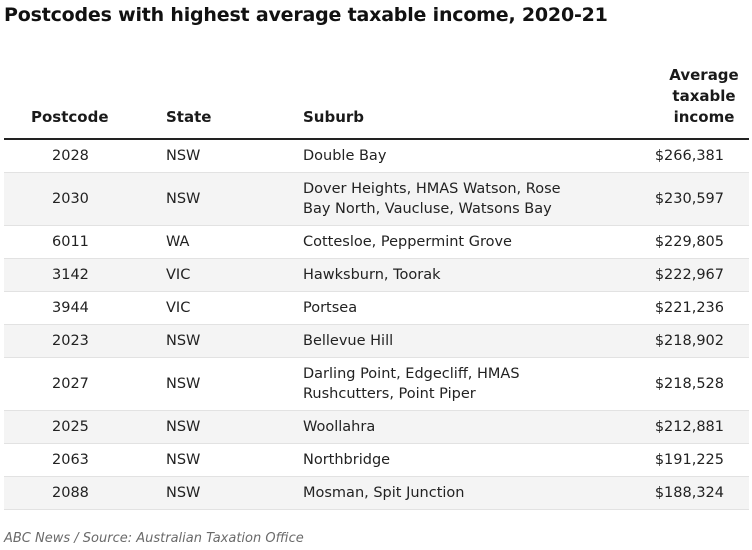  I want to click on table-row: 3944 VIC Portsea $221,236, so click(376, 308).